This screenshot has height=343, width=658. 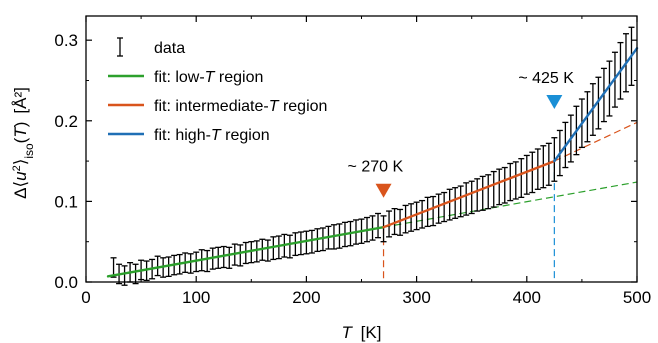 I want to click on fit-high-line, so click(x=596, y=105).